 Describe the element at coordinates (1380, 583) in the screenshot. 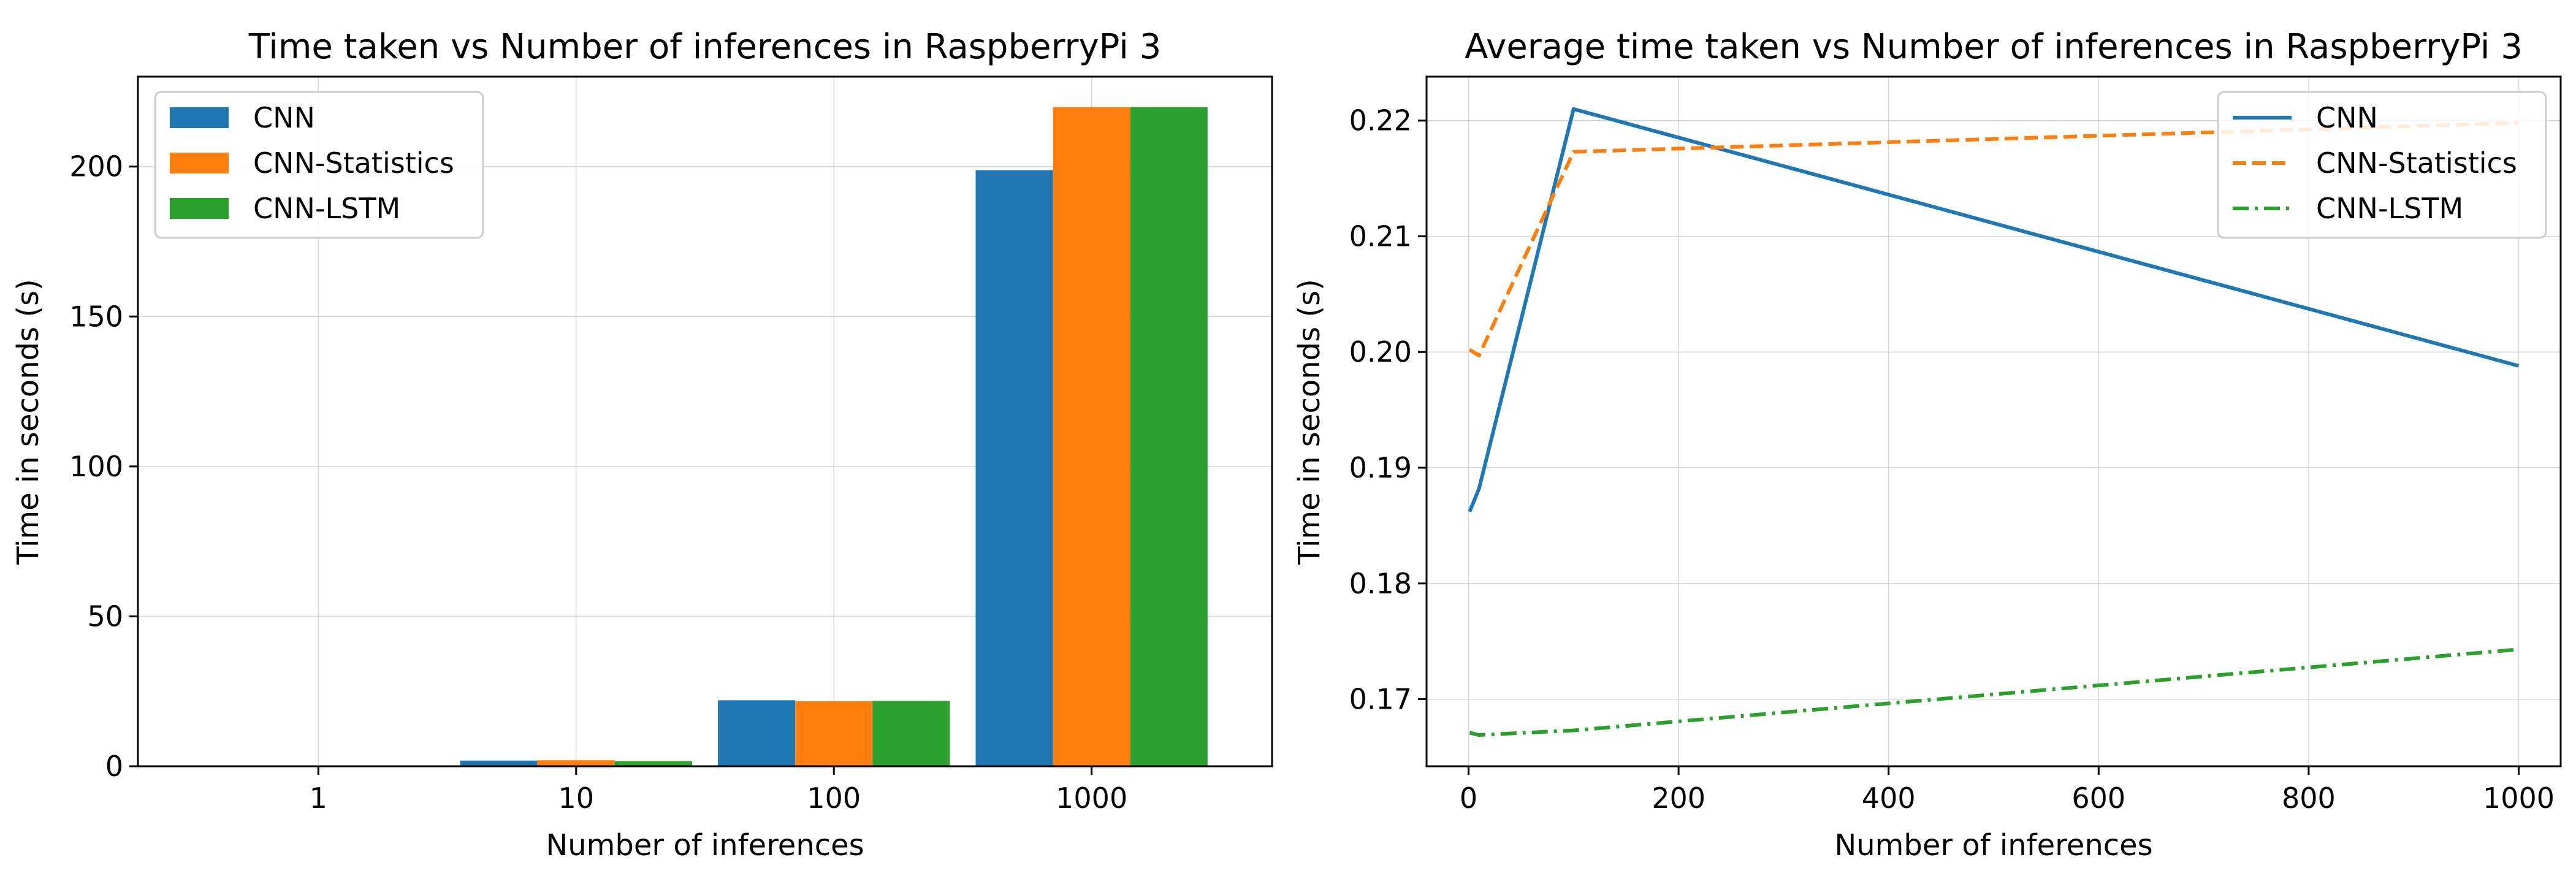

I see `line-y-tick-label: 0.18` at that location.